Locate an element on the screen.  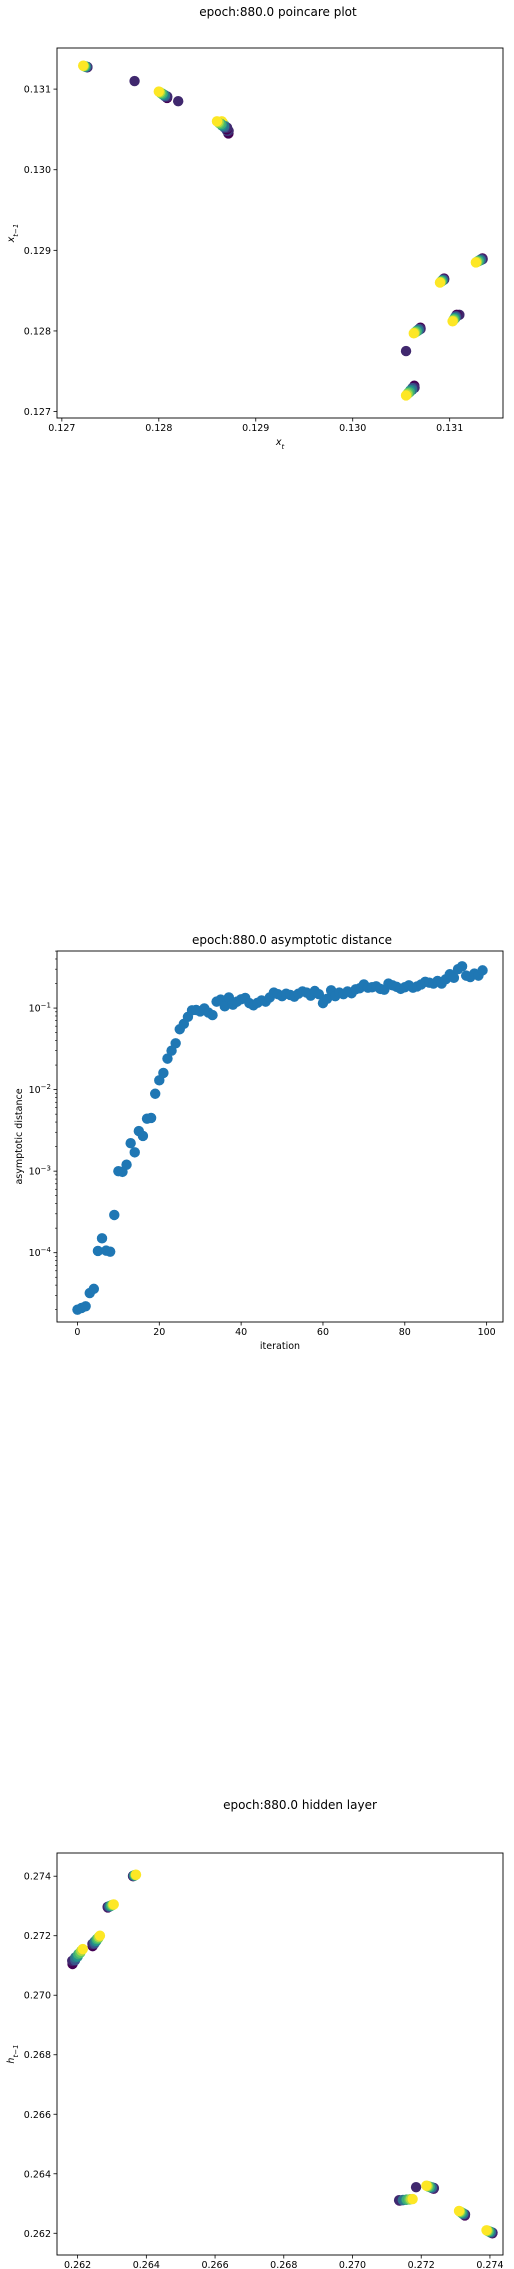
x-tick-label: 0.129 is located at coordinates (255, 428).